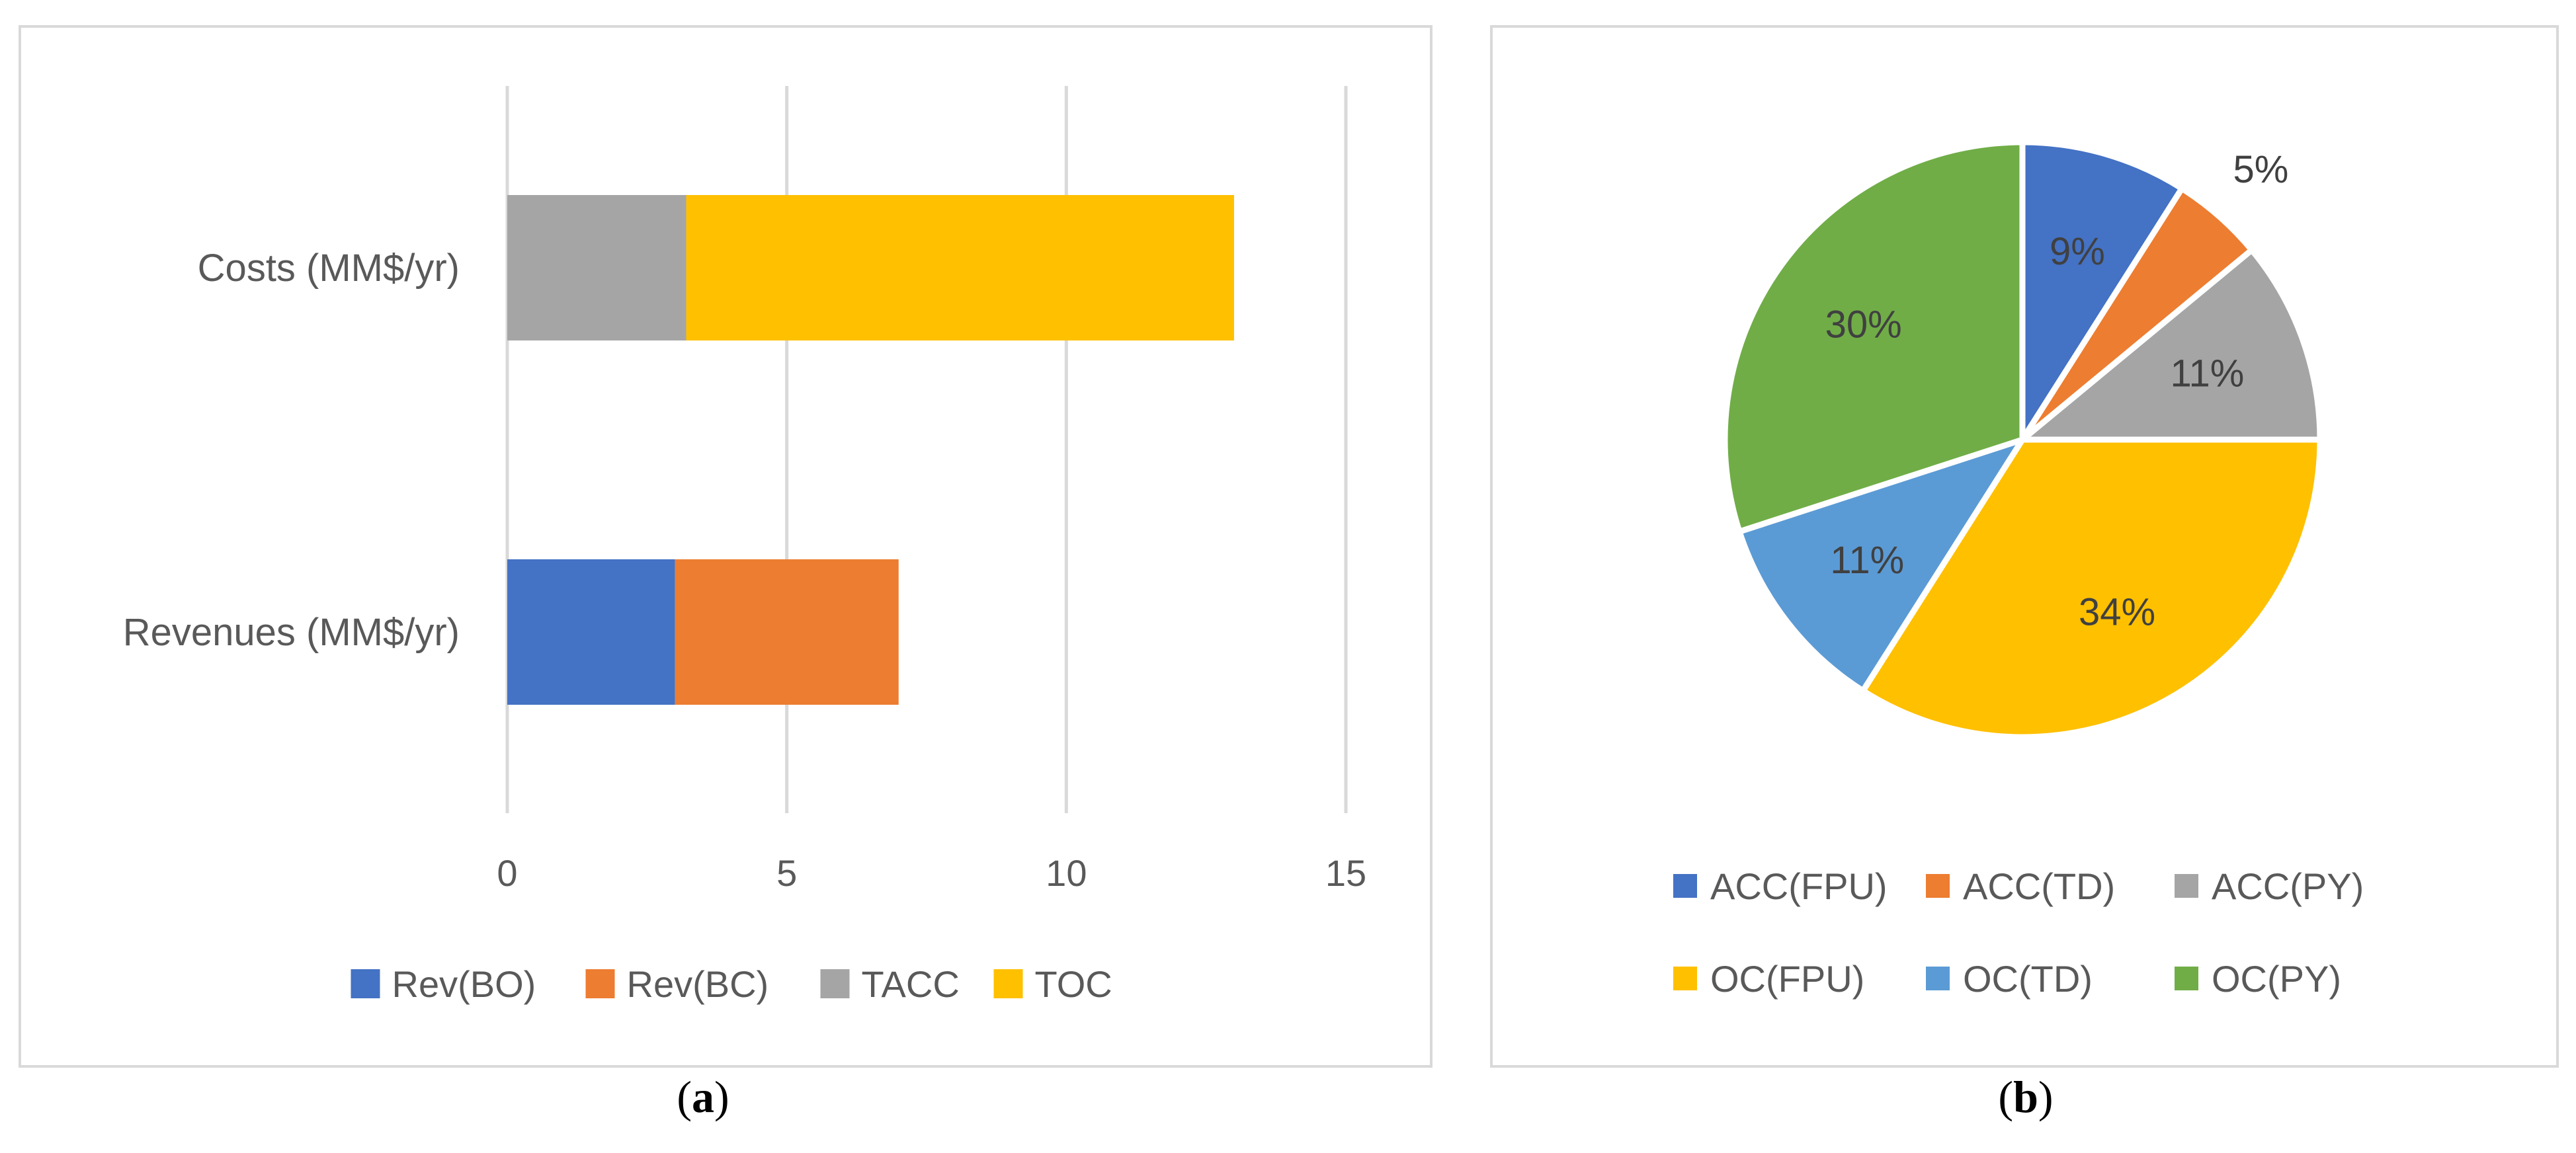 This screenshot has height=1153, width=2576. I want to click on bar-rev-bo-revenues-mm-yr, so click(591, 632).